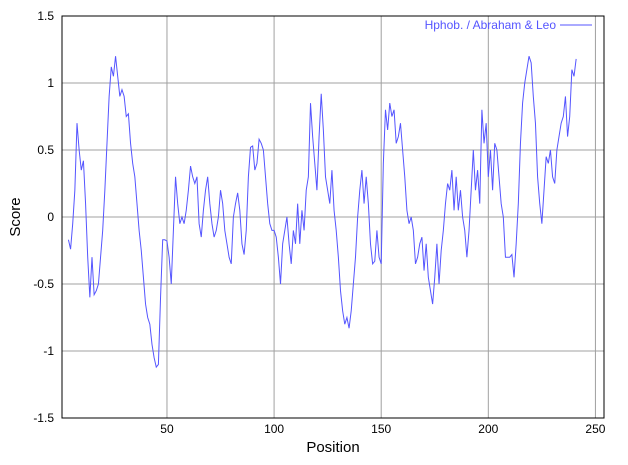 Image resolution: width=628 pixels, height=465 pixels. I want to click on y-tick-label: -1, so click(48, 351).